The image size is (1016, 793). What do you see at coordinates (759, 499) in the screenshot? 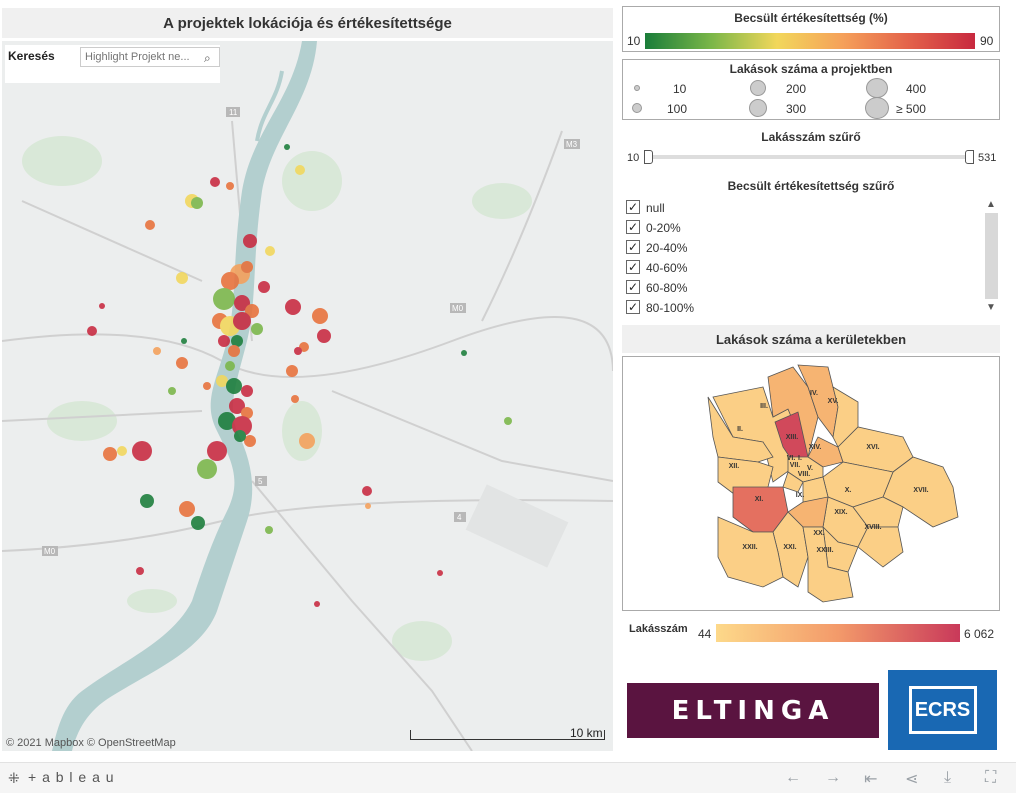
I see `district-label: XI.` at bounding box center [759, 499].